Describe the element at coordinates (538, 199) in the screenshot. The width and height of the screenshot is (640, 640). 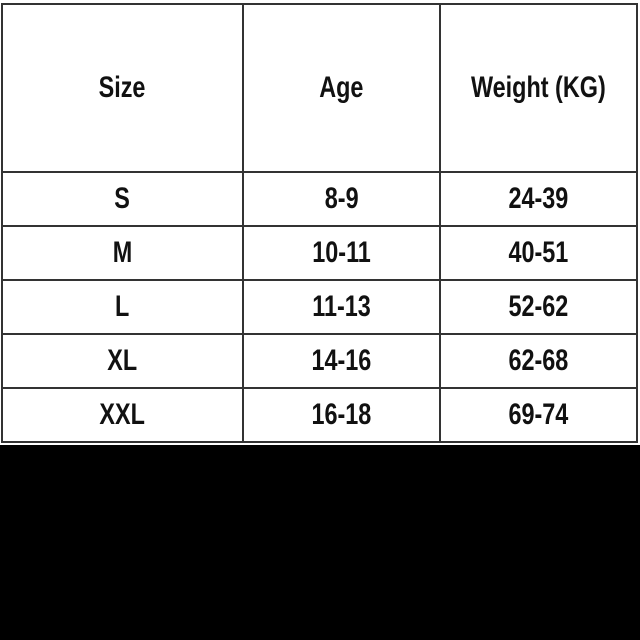
I see `weight-cell: 24-39` at that location.